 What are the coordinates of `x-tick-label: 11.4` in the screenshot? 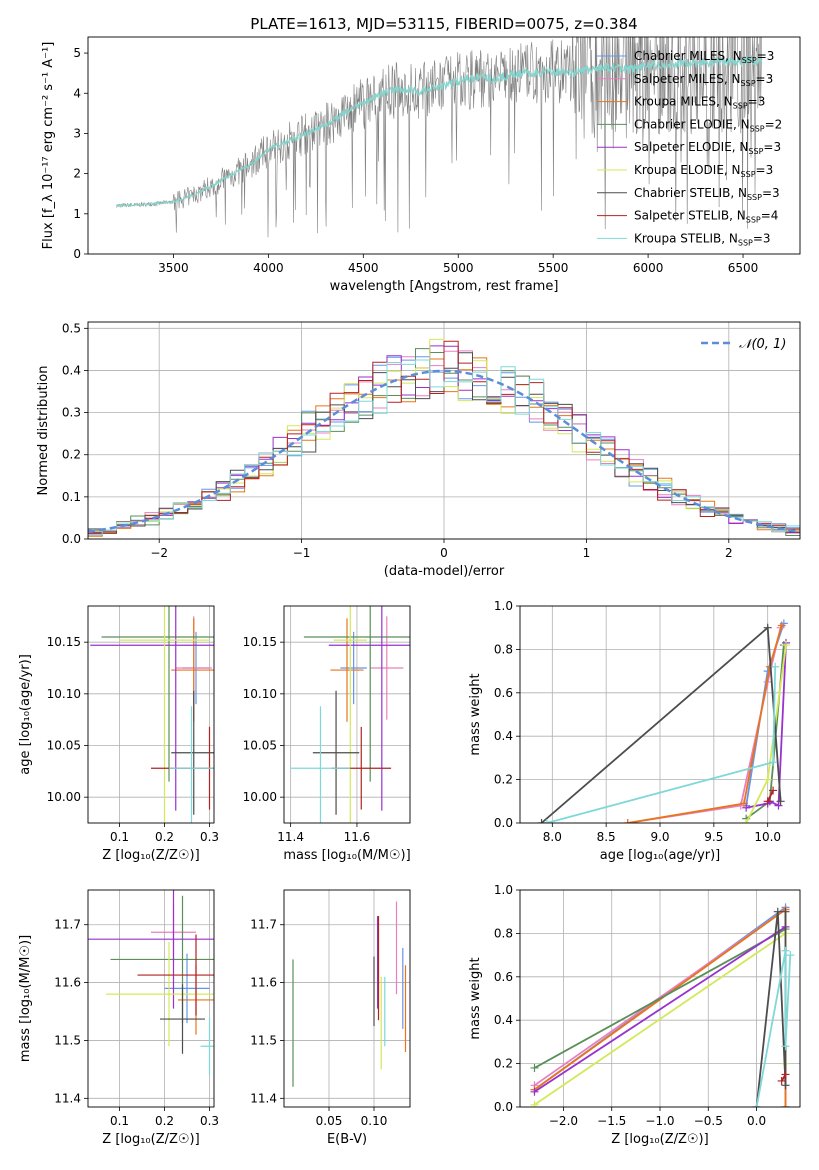 It's located at (290, 837).